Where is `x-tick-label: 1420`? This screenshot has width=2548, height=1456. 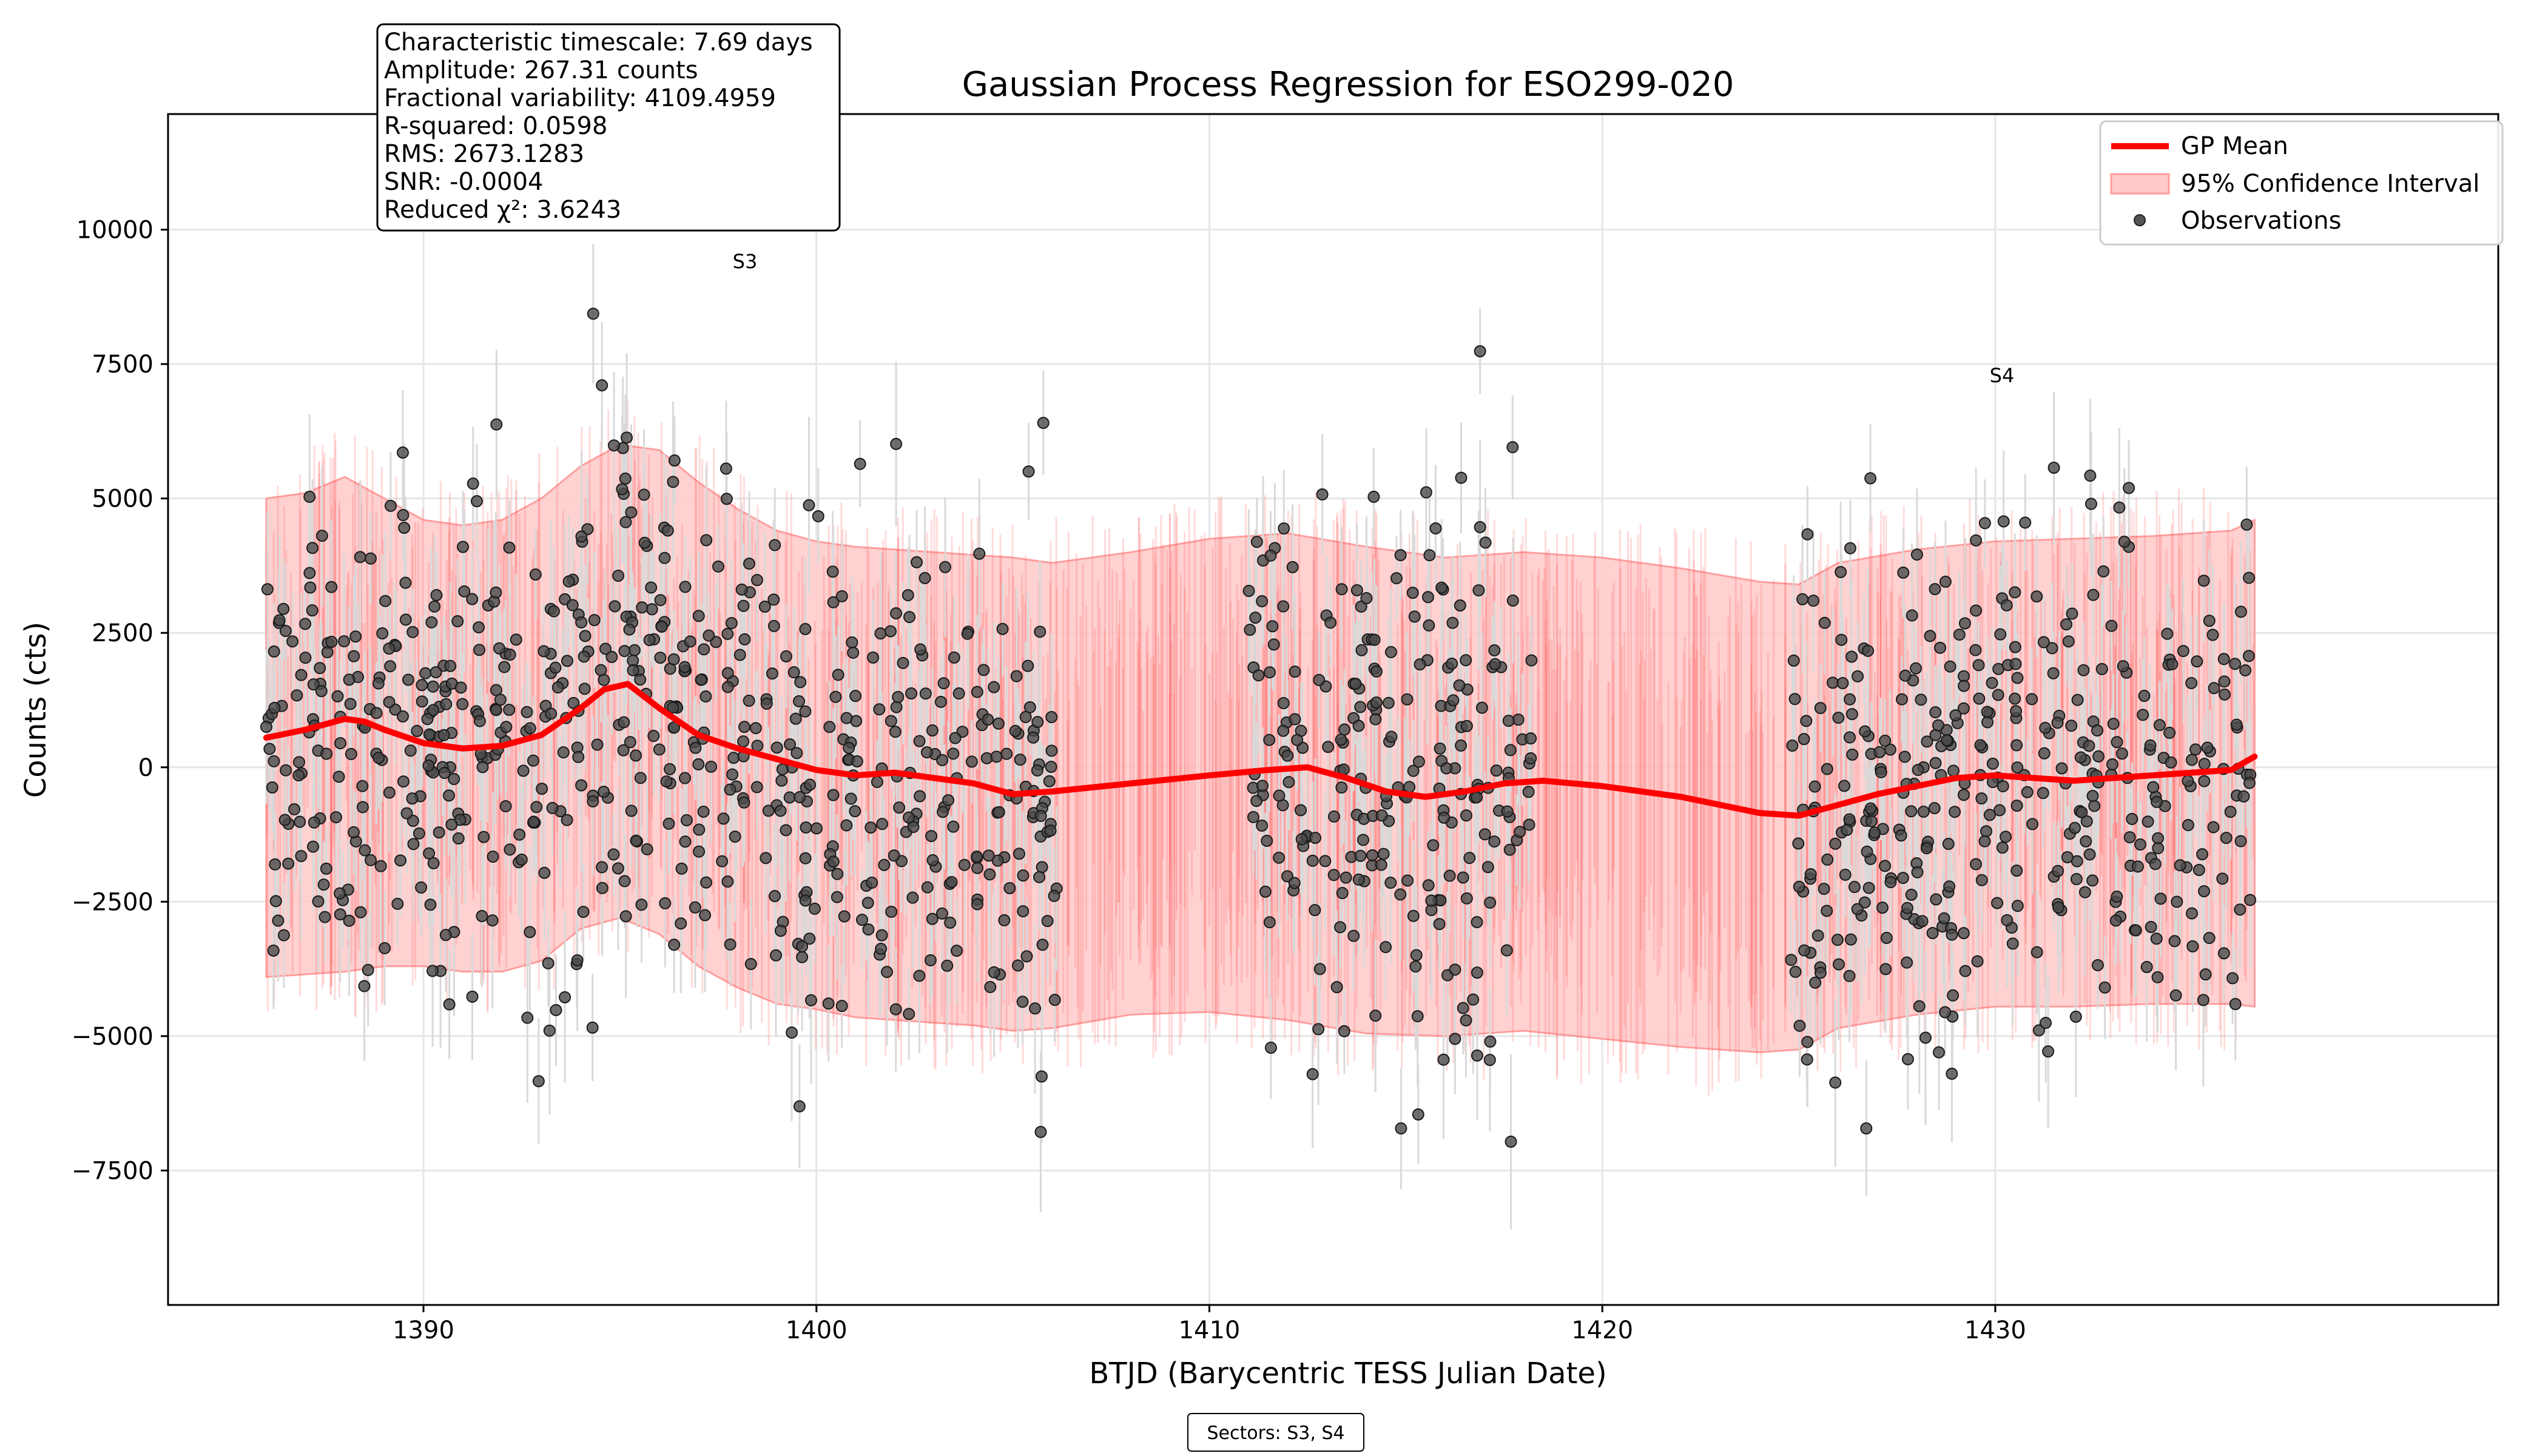 x-tick-label: 1420 is located at coordinates (1602, 1330).